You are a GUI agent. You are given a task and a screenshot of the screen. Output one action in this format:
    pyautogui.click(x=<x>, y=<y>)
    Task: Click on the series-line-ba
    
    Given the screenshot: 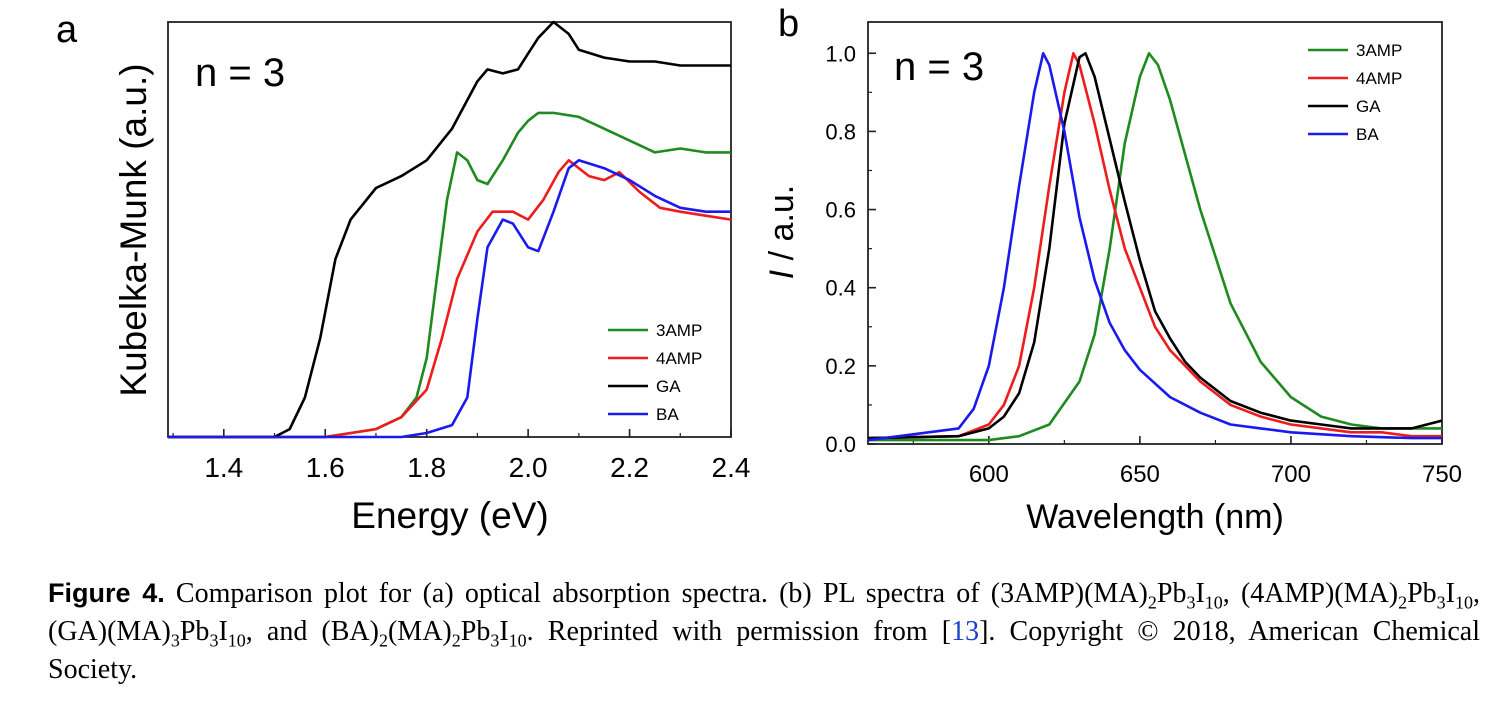 What is the action you would take?
    pyautogui.click(x=449, y=299)
    